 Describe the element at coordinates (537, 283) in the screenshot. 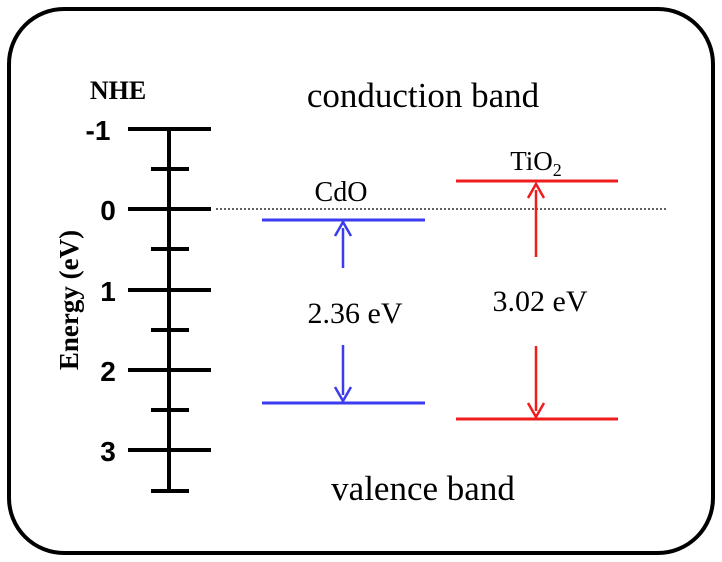

I see `tio2-bands: TiO2 3.02 eV` at that location.